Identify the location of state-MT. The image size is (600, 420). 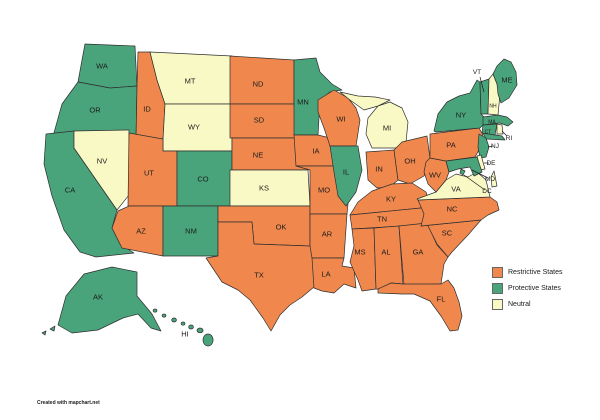
(191, 78).